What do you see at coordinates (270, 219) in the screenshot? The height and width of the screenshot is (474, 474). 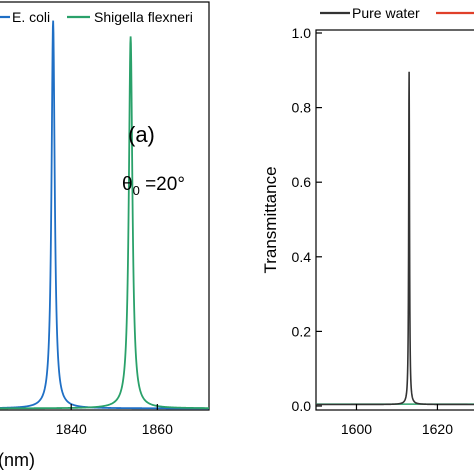 I see `panel-b-y-axis-label: Transmittance` at bounding box center [270, 219].